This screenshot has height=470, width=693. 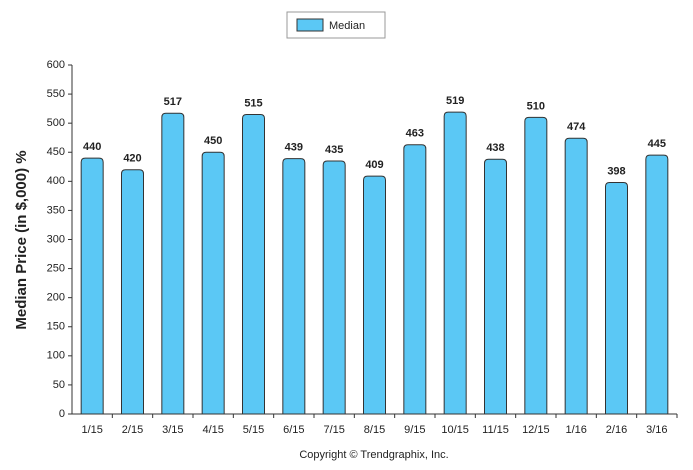 I want to click on value-label: 474, so click(x=576, y=127).